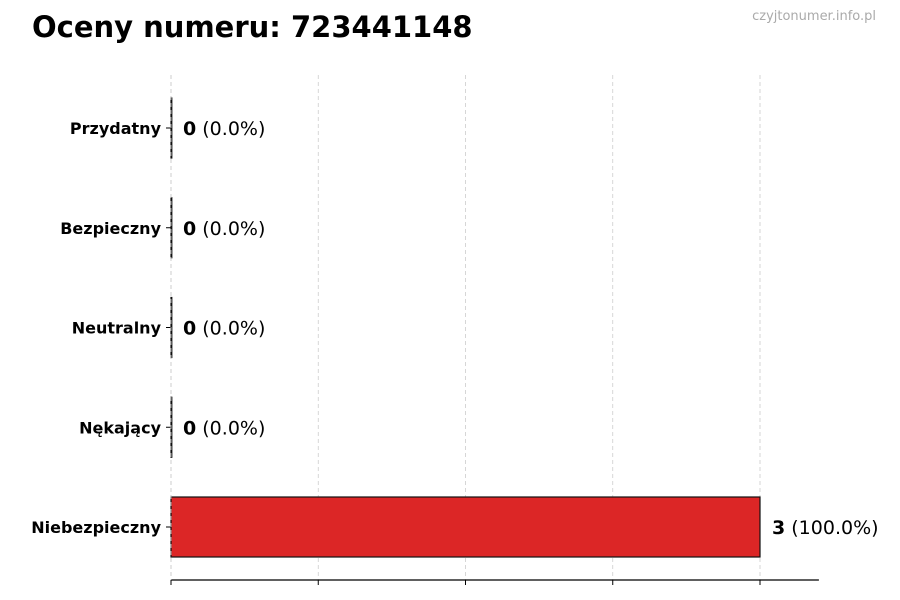 This screenshot has height=600, width=900. What do you see at coordinates (116, 128) in the screenshot?
I see `y-tick-label: Przydatny` at bounding box center [116, 128].